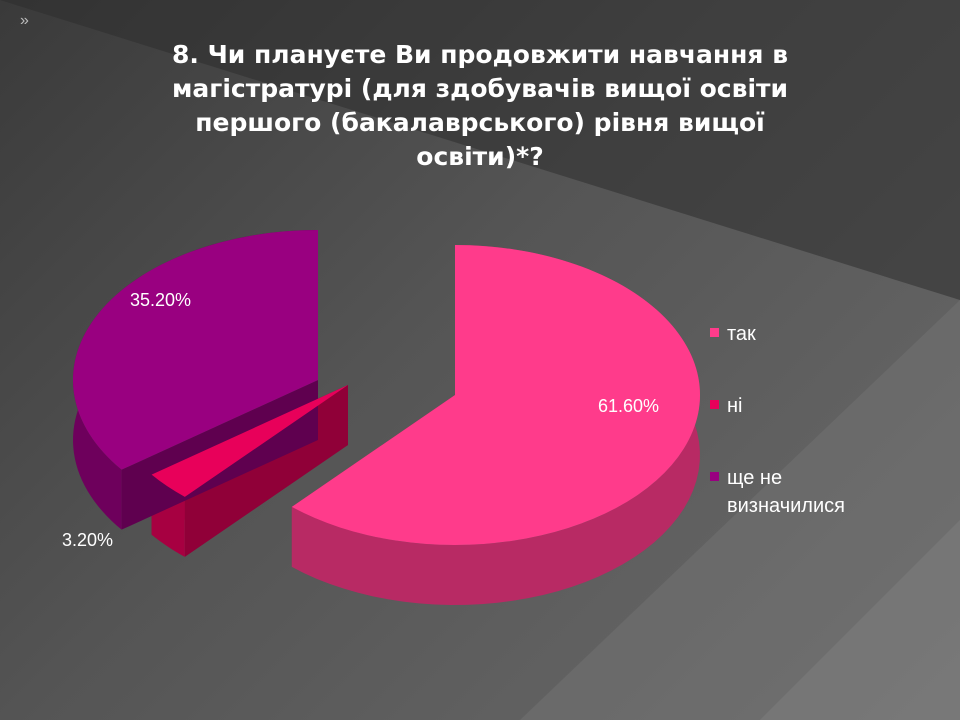 This screenshot has height=720, width=960. Describe the element at coordinates (714, 476) in the screenshot. I see `legend-swatch-shche-ne-vyznachylysia` at that location.